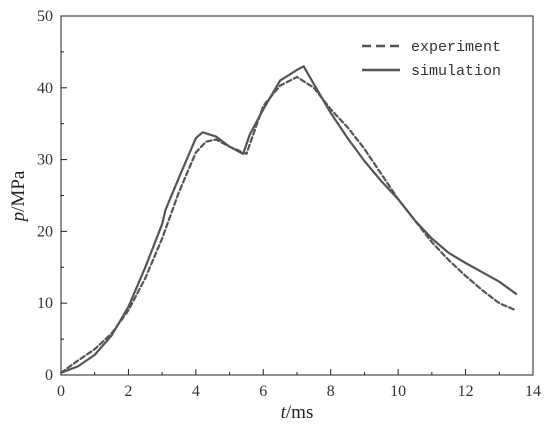 The width and height of the screenshot is (550, 433). I want to click on y-tick-label: 50, so click(45, 16).